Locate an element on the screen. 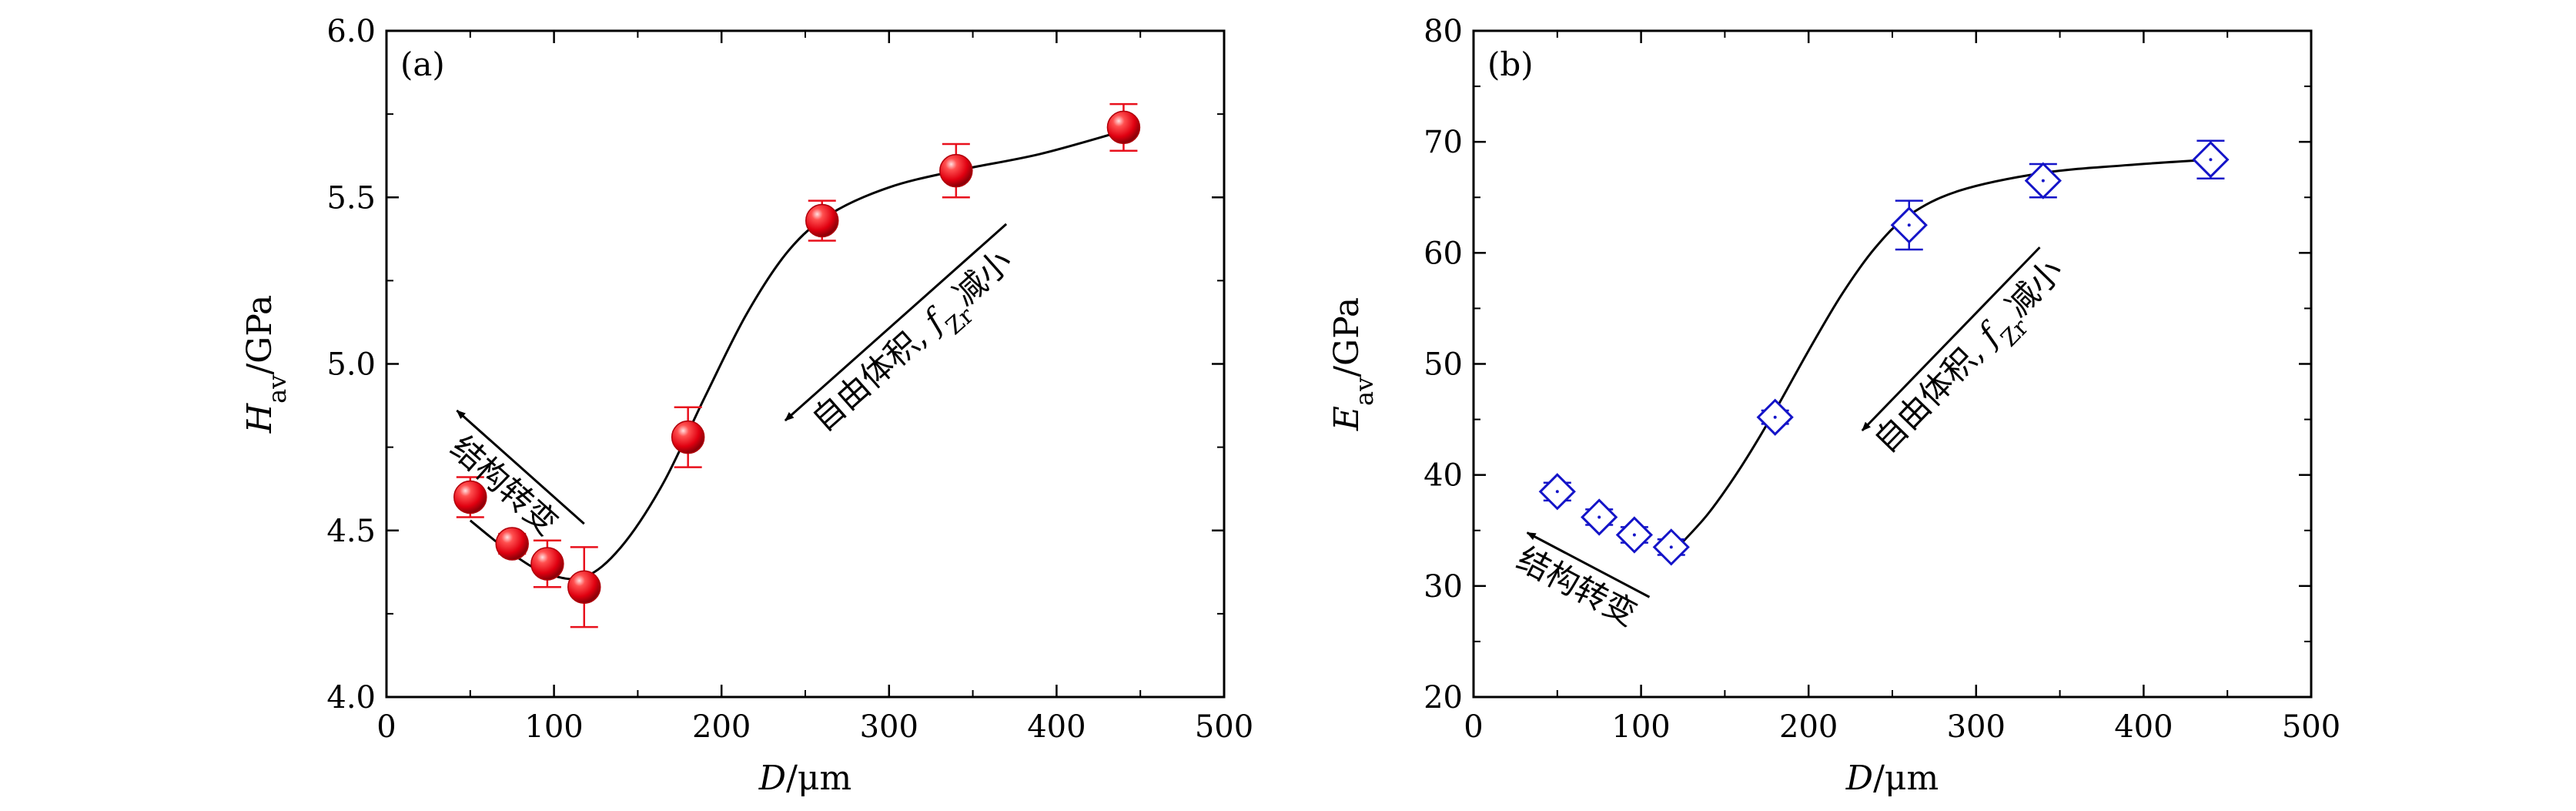 The image size is (2576, 811). y-tick-label: 80 is located at coordinates (1443, 31).